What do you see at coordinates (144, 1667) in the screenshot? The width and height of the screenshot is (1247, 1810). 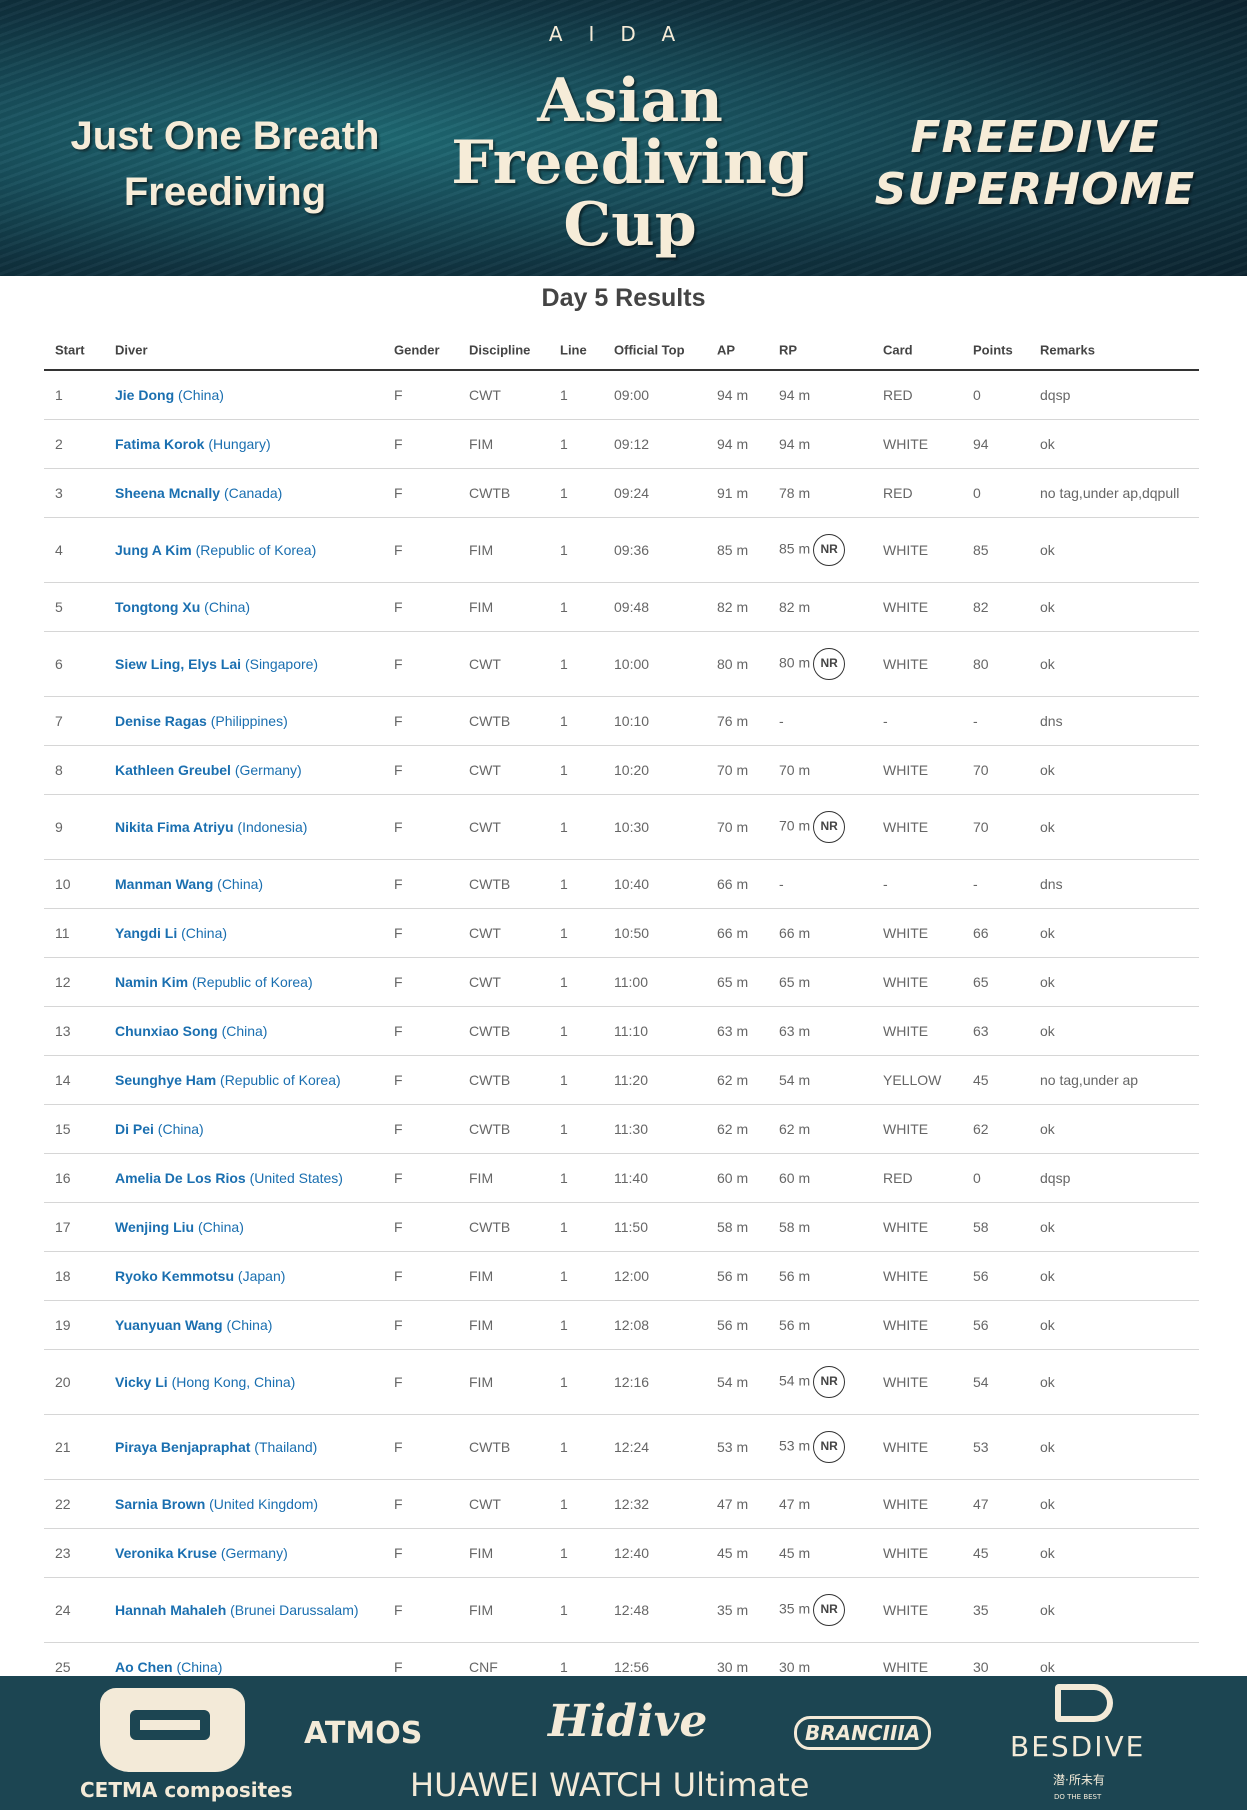 I see `diver-name-link: Ao Chen` at bounding box center [144, 1667].